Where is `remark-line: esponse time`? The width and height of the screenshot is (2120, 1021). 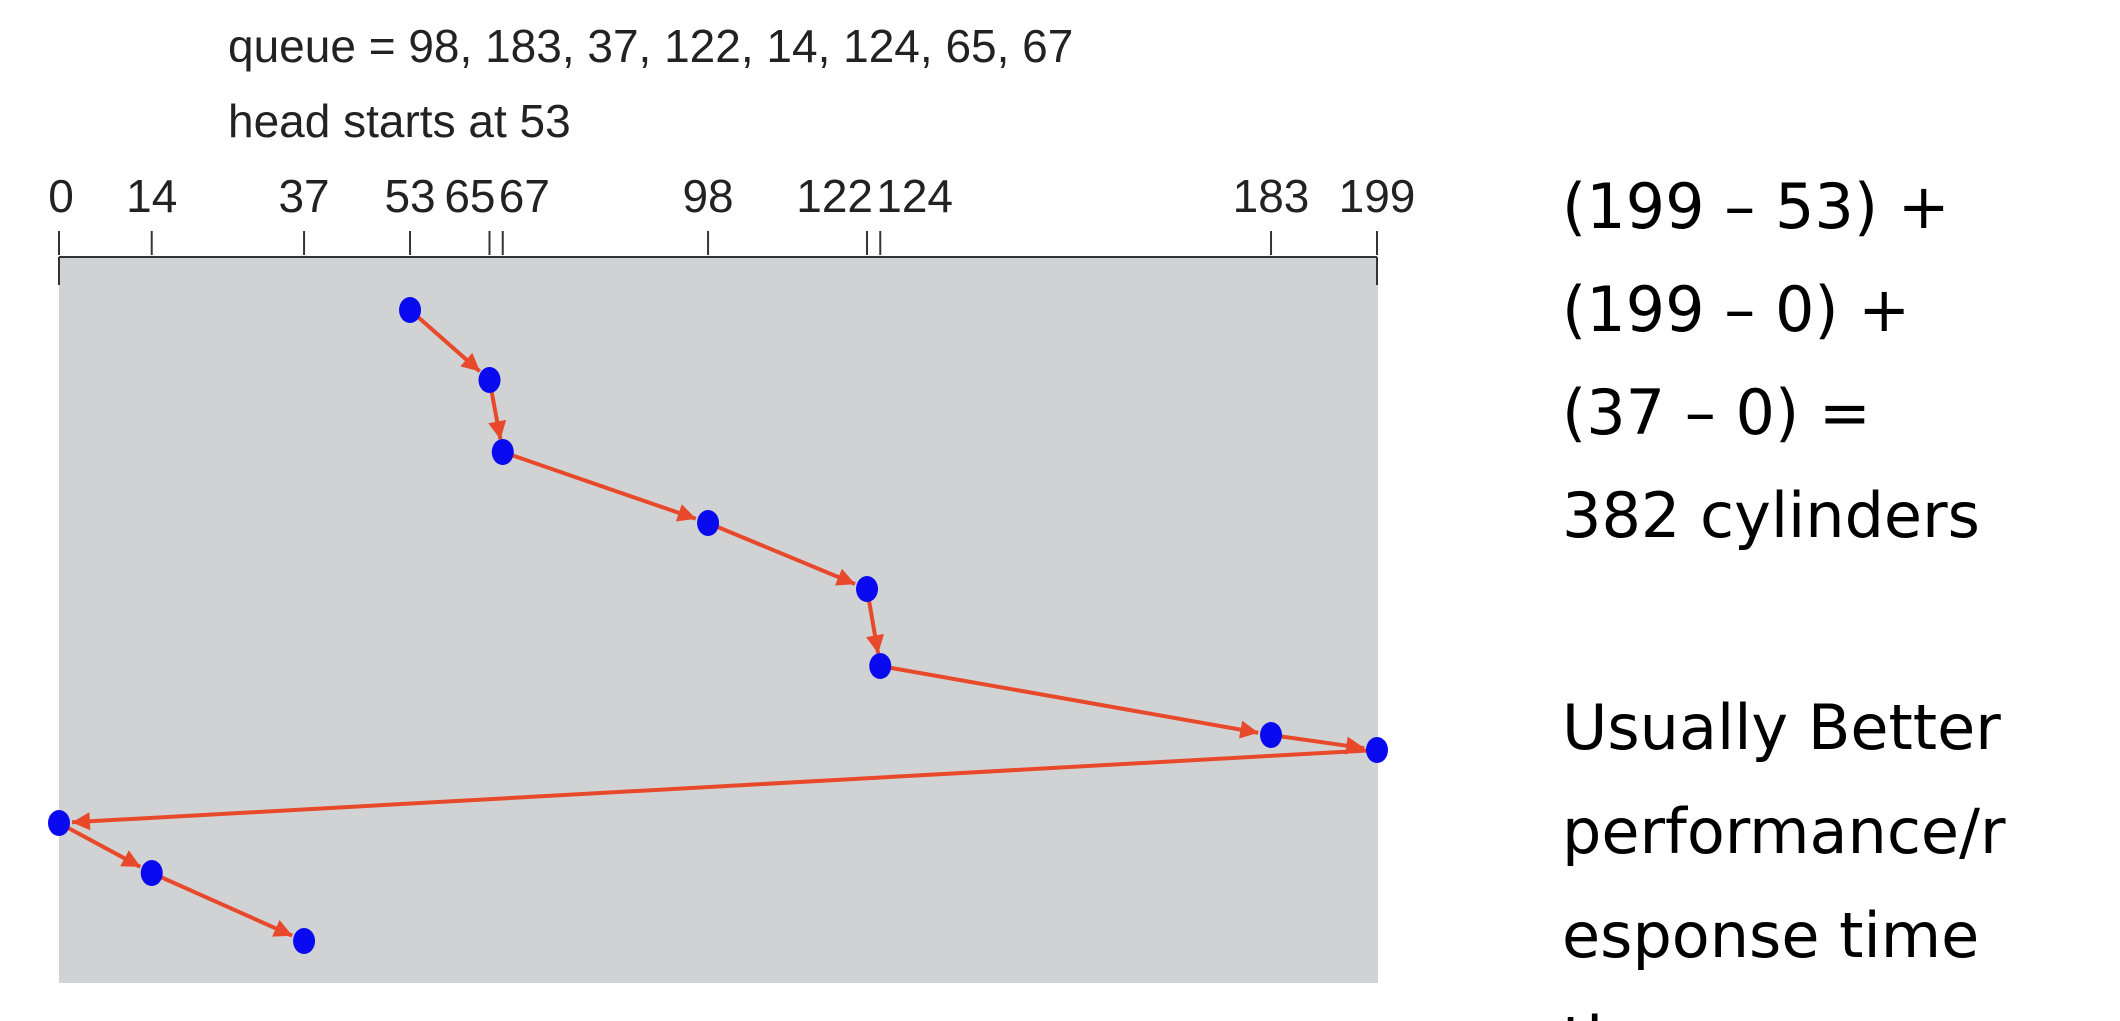 remark-line: esponse time is located at coordinates (1770, 935).